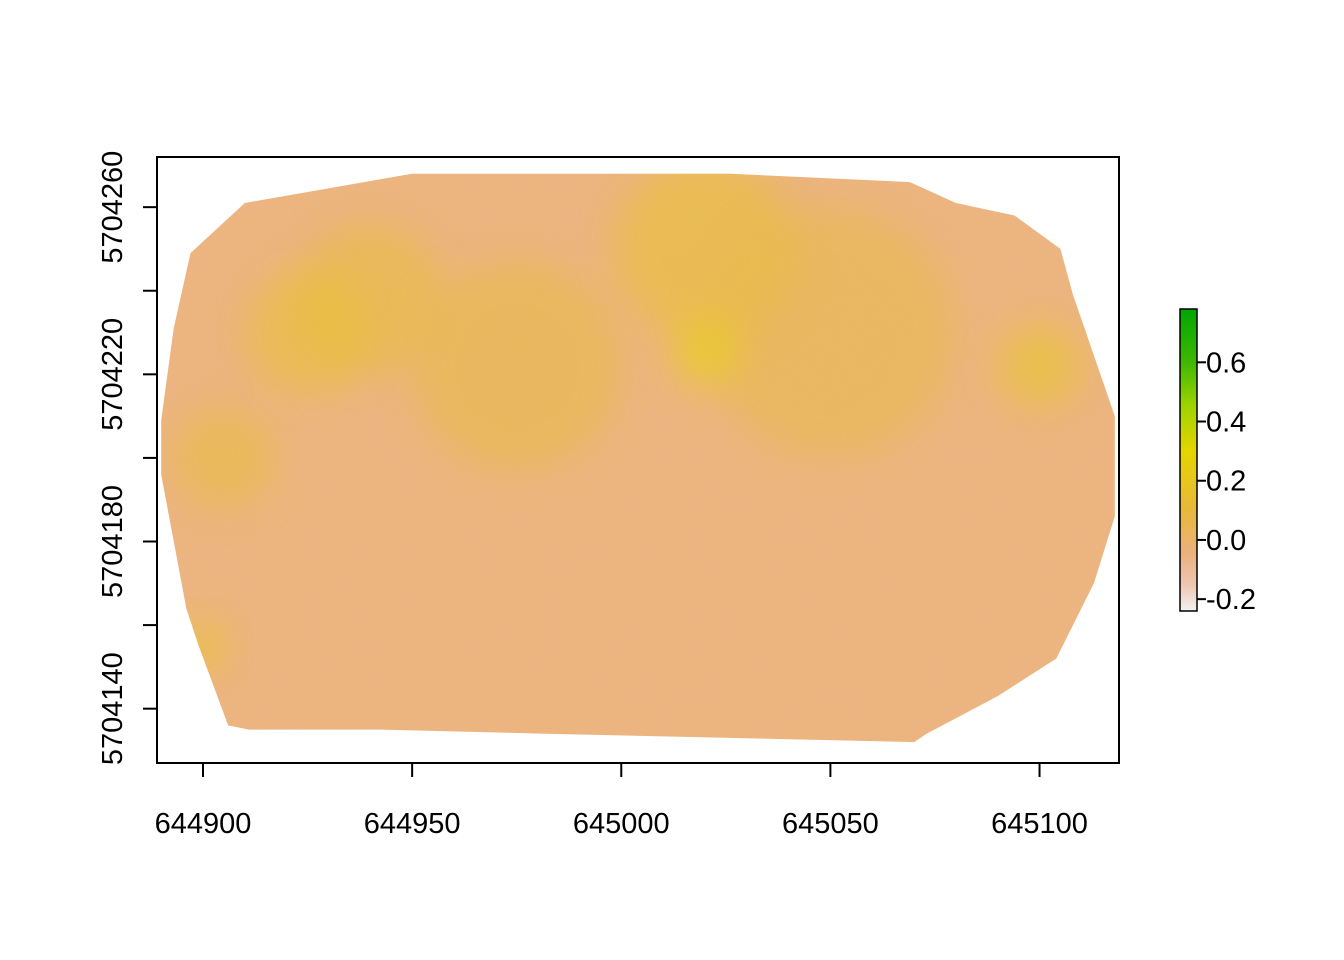 Image resolution: width=1344 pixels, height=960 pixels. What do you see at coordinates (1188, 460) in the screenshot?
I see `colorbar` at bounding box center [1188, 460].